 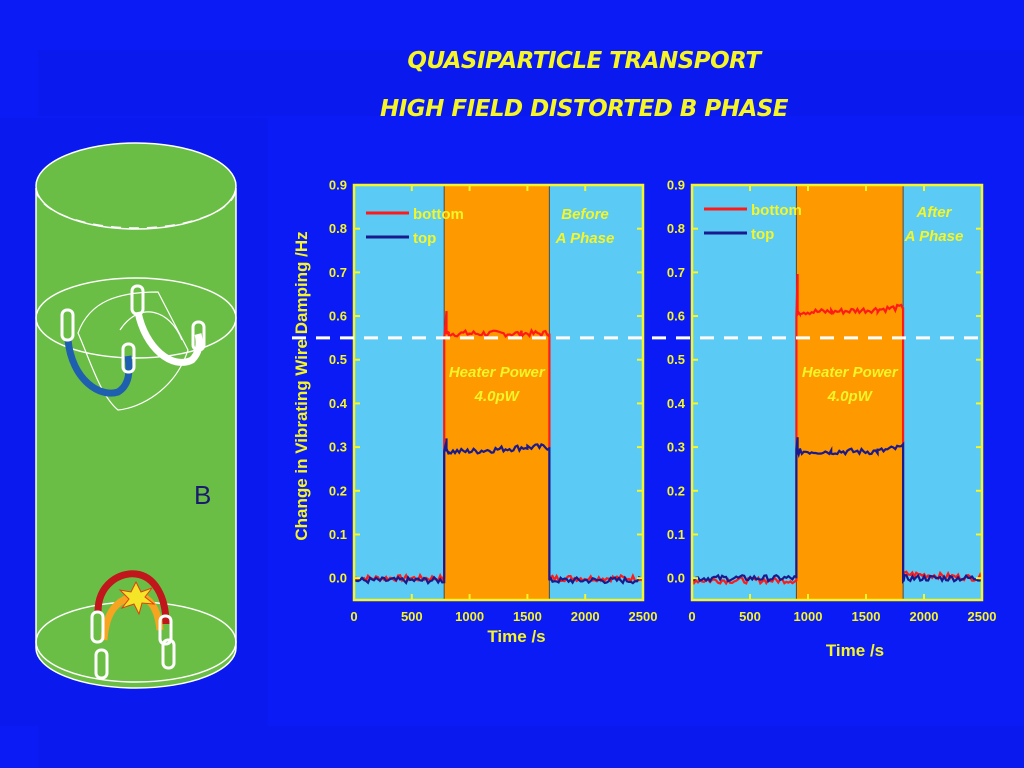 What do you see at coordinates (136, 186) in the screenshot?
I see `cylinder-top` at bounding box center [136, 186].